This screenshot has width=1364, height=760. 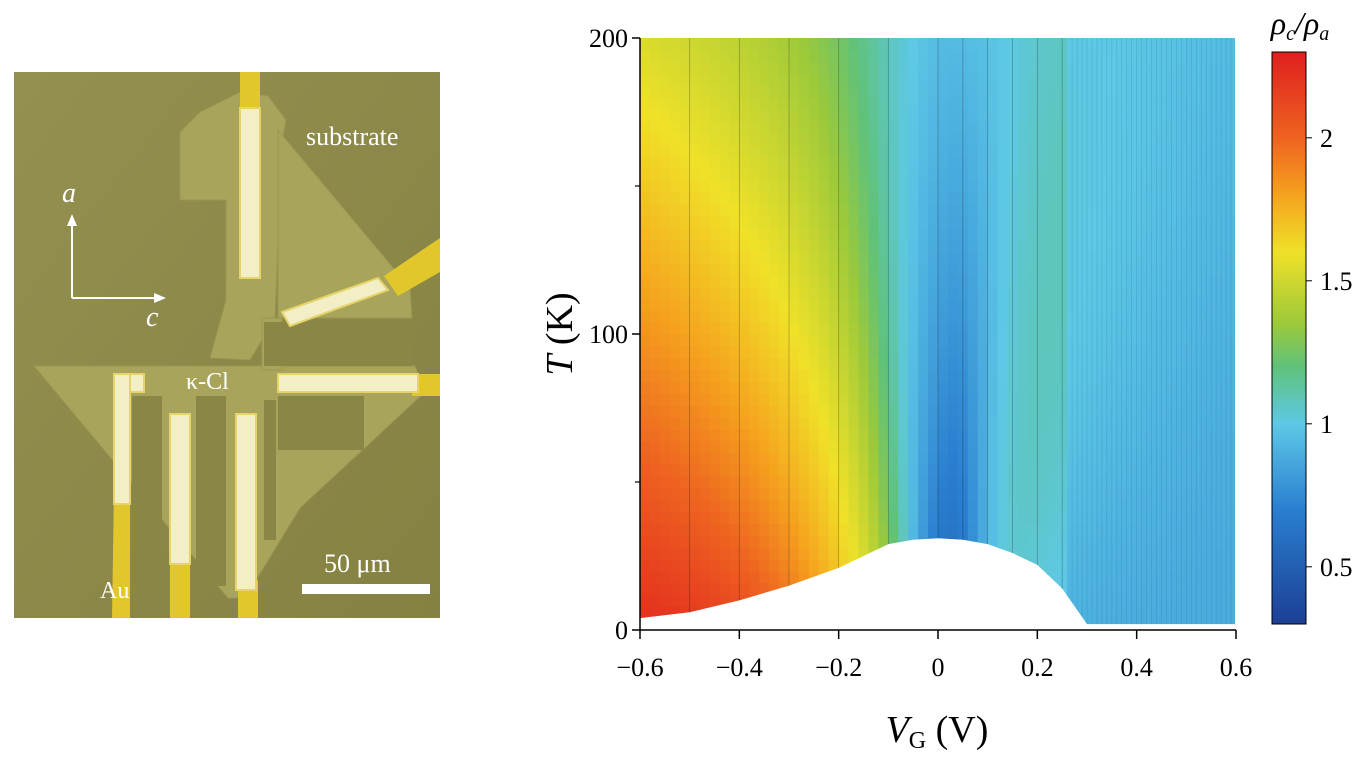 What do you see at coordinates (1300, 23) in the screenshot?
I see `colorbar-label-slash: /` at bounding box center [1300, 23].